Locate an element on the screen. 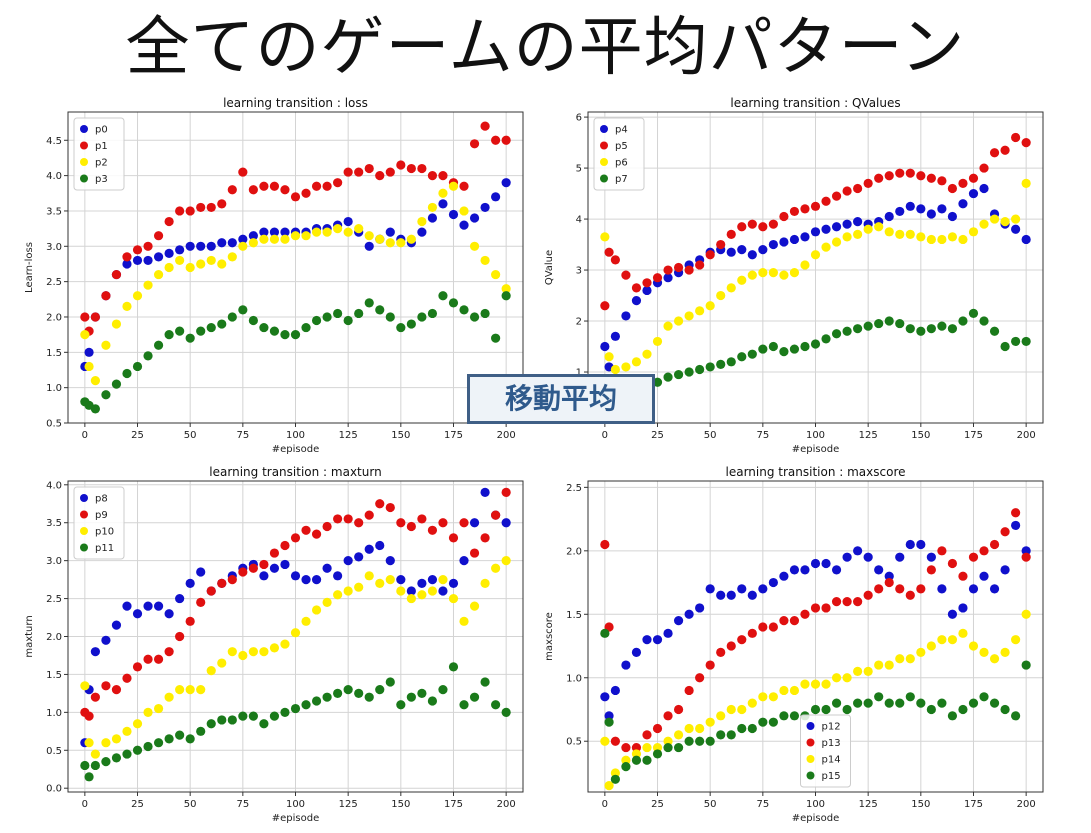  x-tick-label: 100 is located at coordinates (815, 804).